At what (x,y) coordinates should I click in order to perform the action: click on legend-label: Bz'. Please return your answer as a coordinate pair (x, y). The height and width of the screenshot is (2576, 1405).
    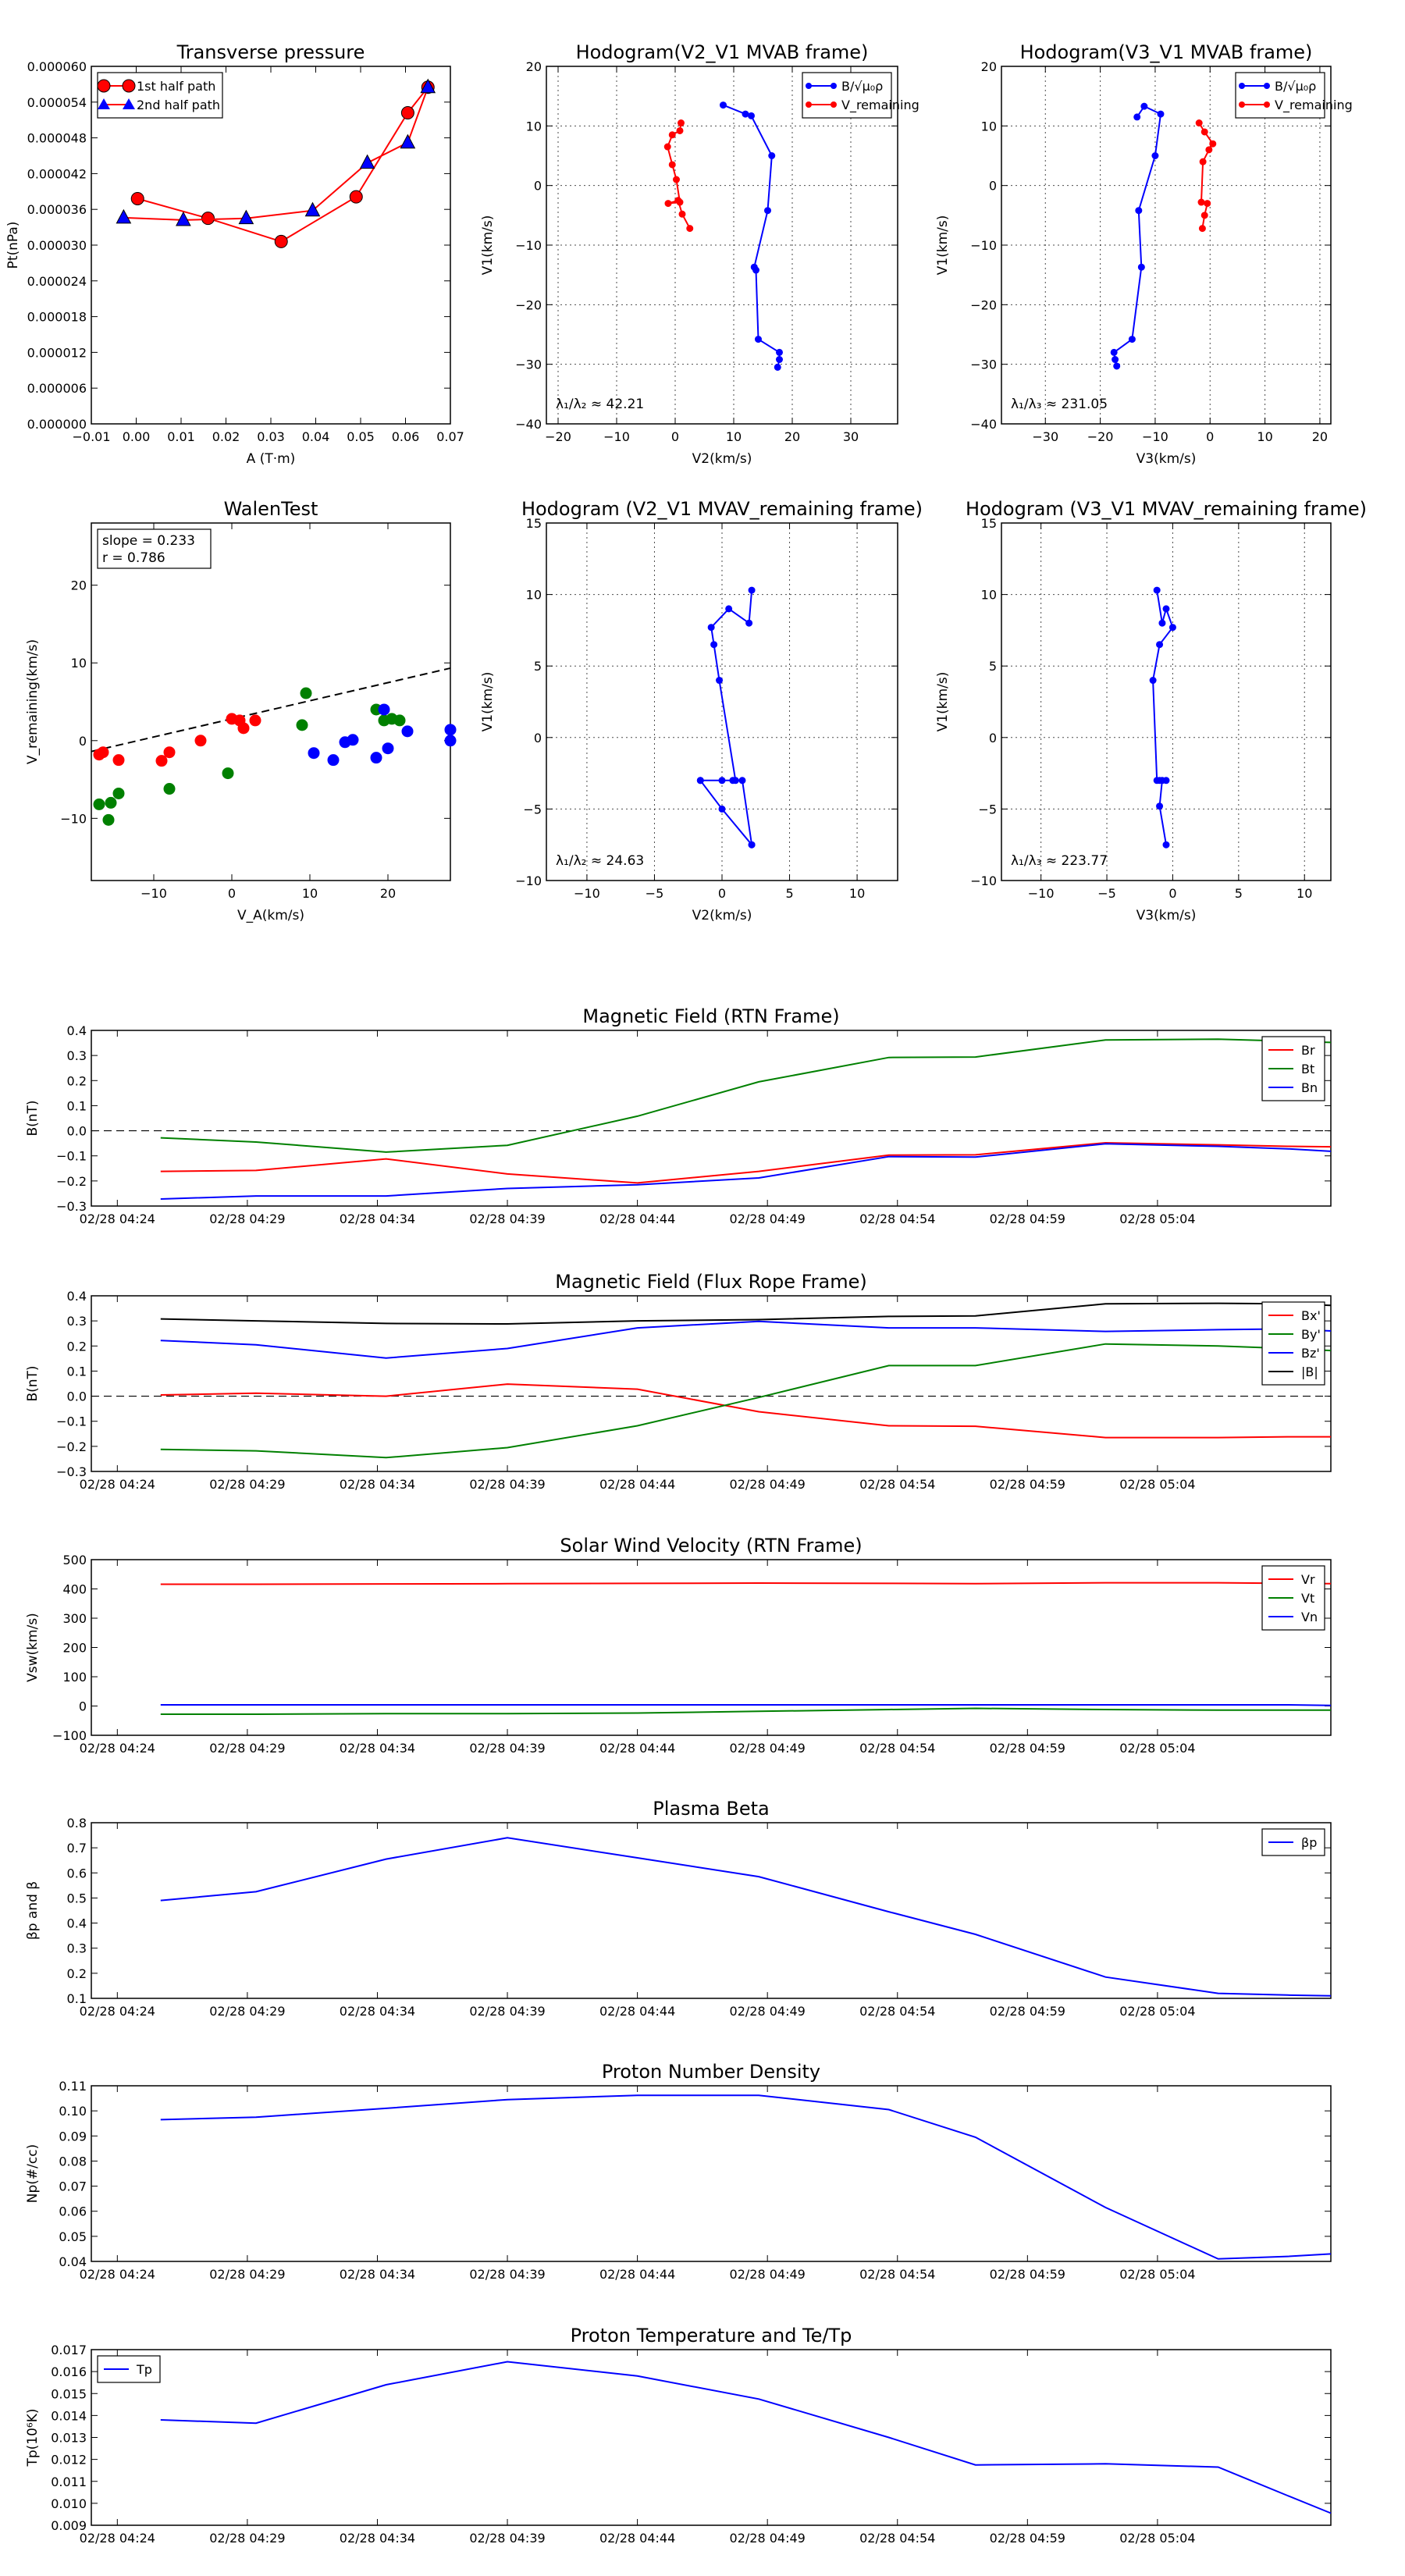
    Looking at the image, I should click on (1310, 1353).